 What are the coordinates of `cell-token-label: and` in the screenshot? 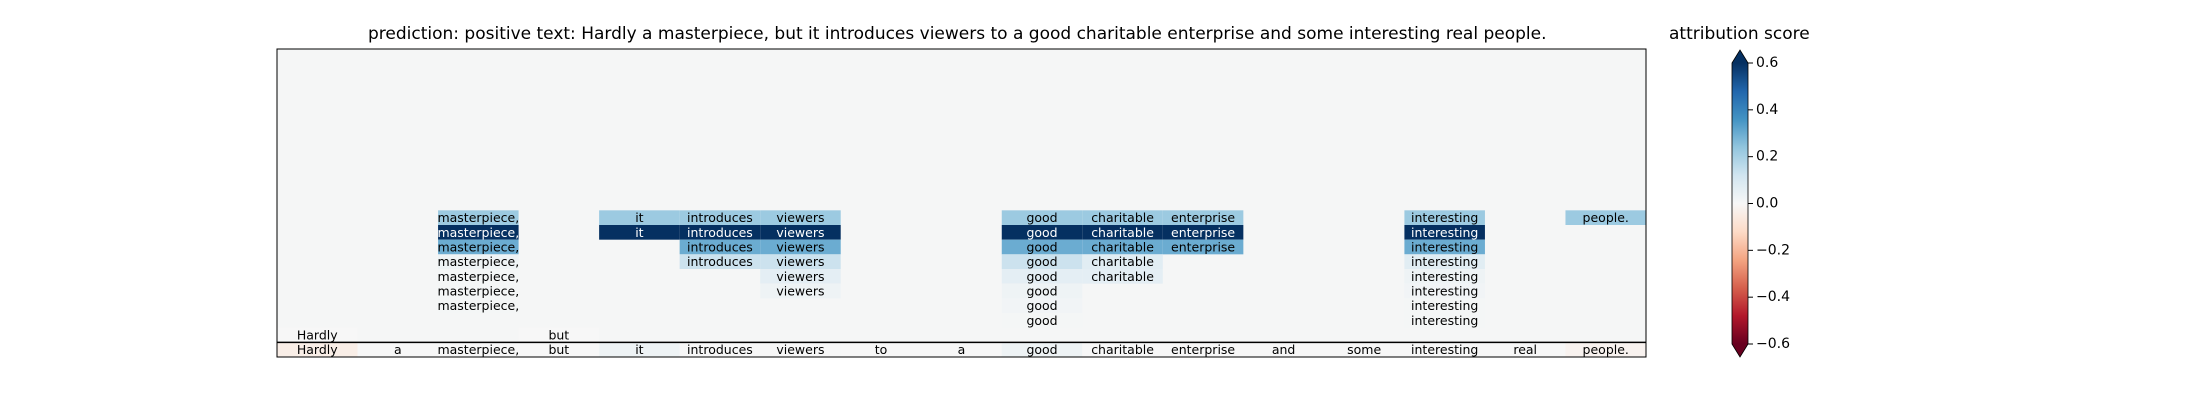 It's located at (1284, 349).